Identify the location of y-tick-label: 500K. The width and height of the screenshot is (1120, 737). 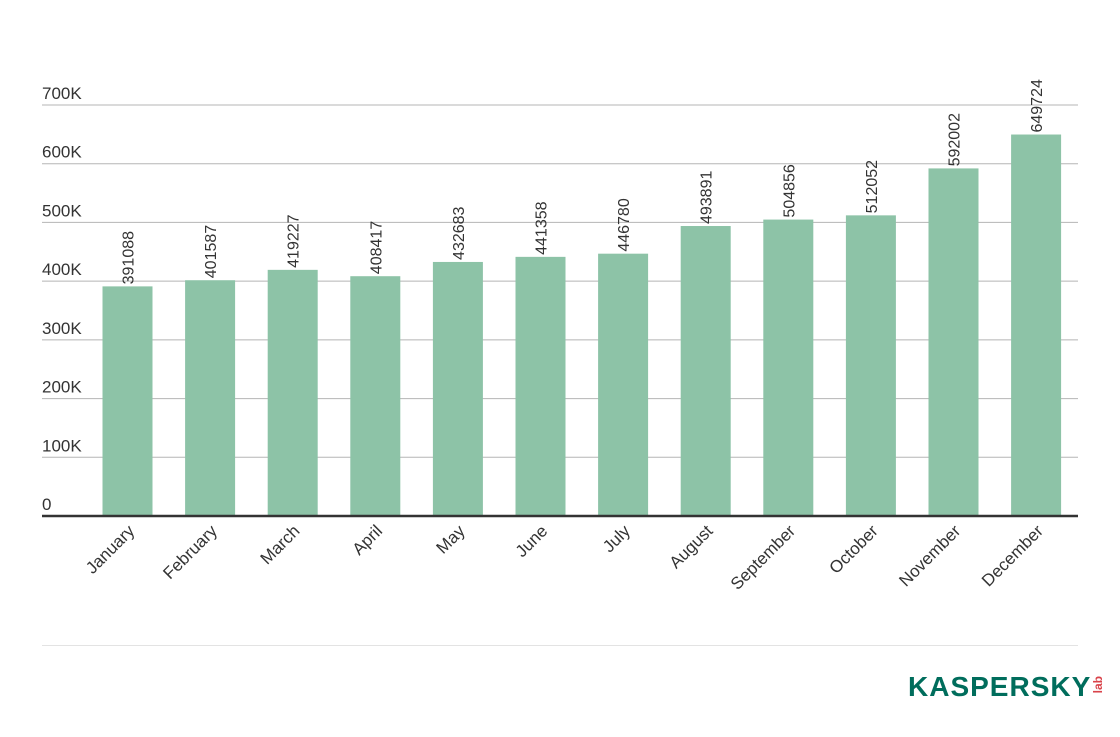
(62, 210).